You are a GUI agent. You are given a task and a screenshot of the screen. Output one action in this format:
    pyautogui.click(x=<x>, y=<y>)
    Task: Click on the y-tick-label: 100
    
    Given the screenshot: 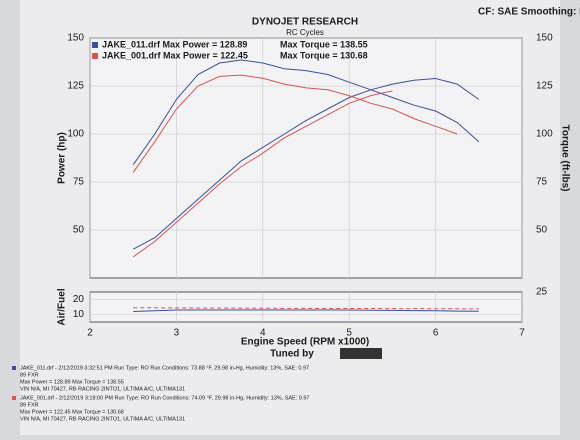 What is the action you would take?
    pyautogui.click(x=75, y=134)
    